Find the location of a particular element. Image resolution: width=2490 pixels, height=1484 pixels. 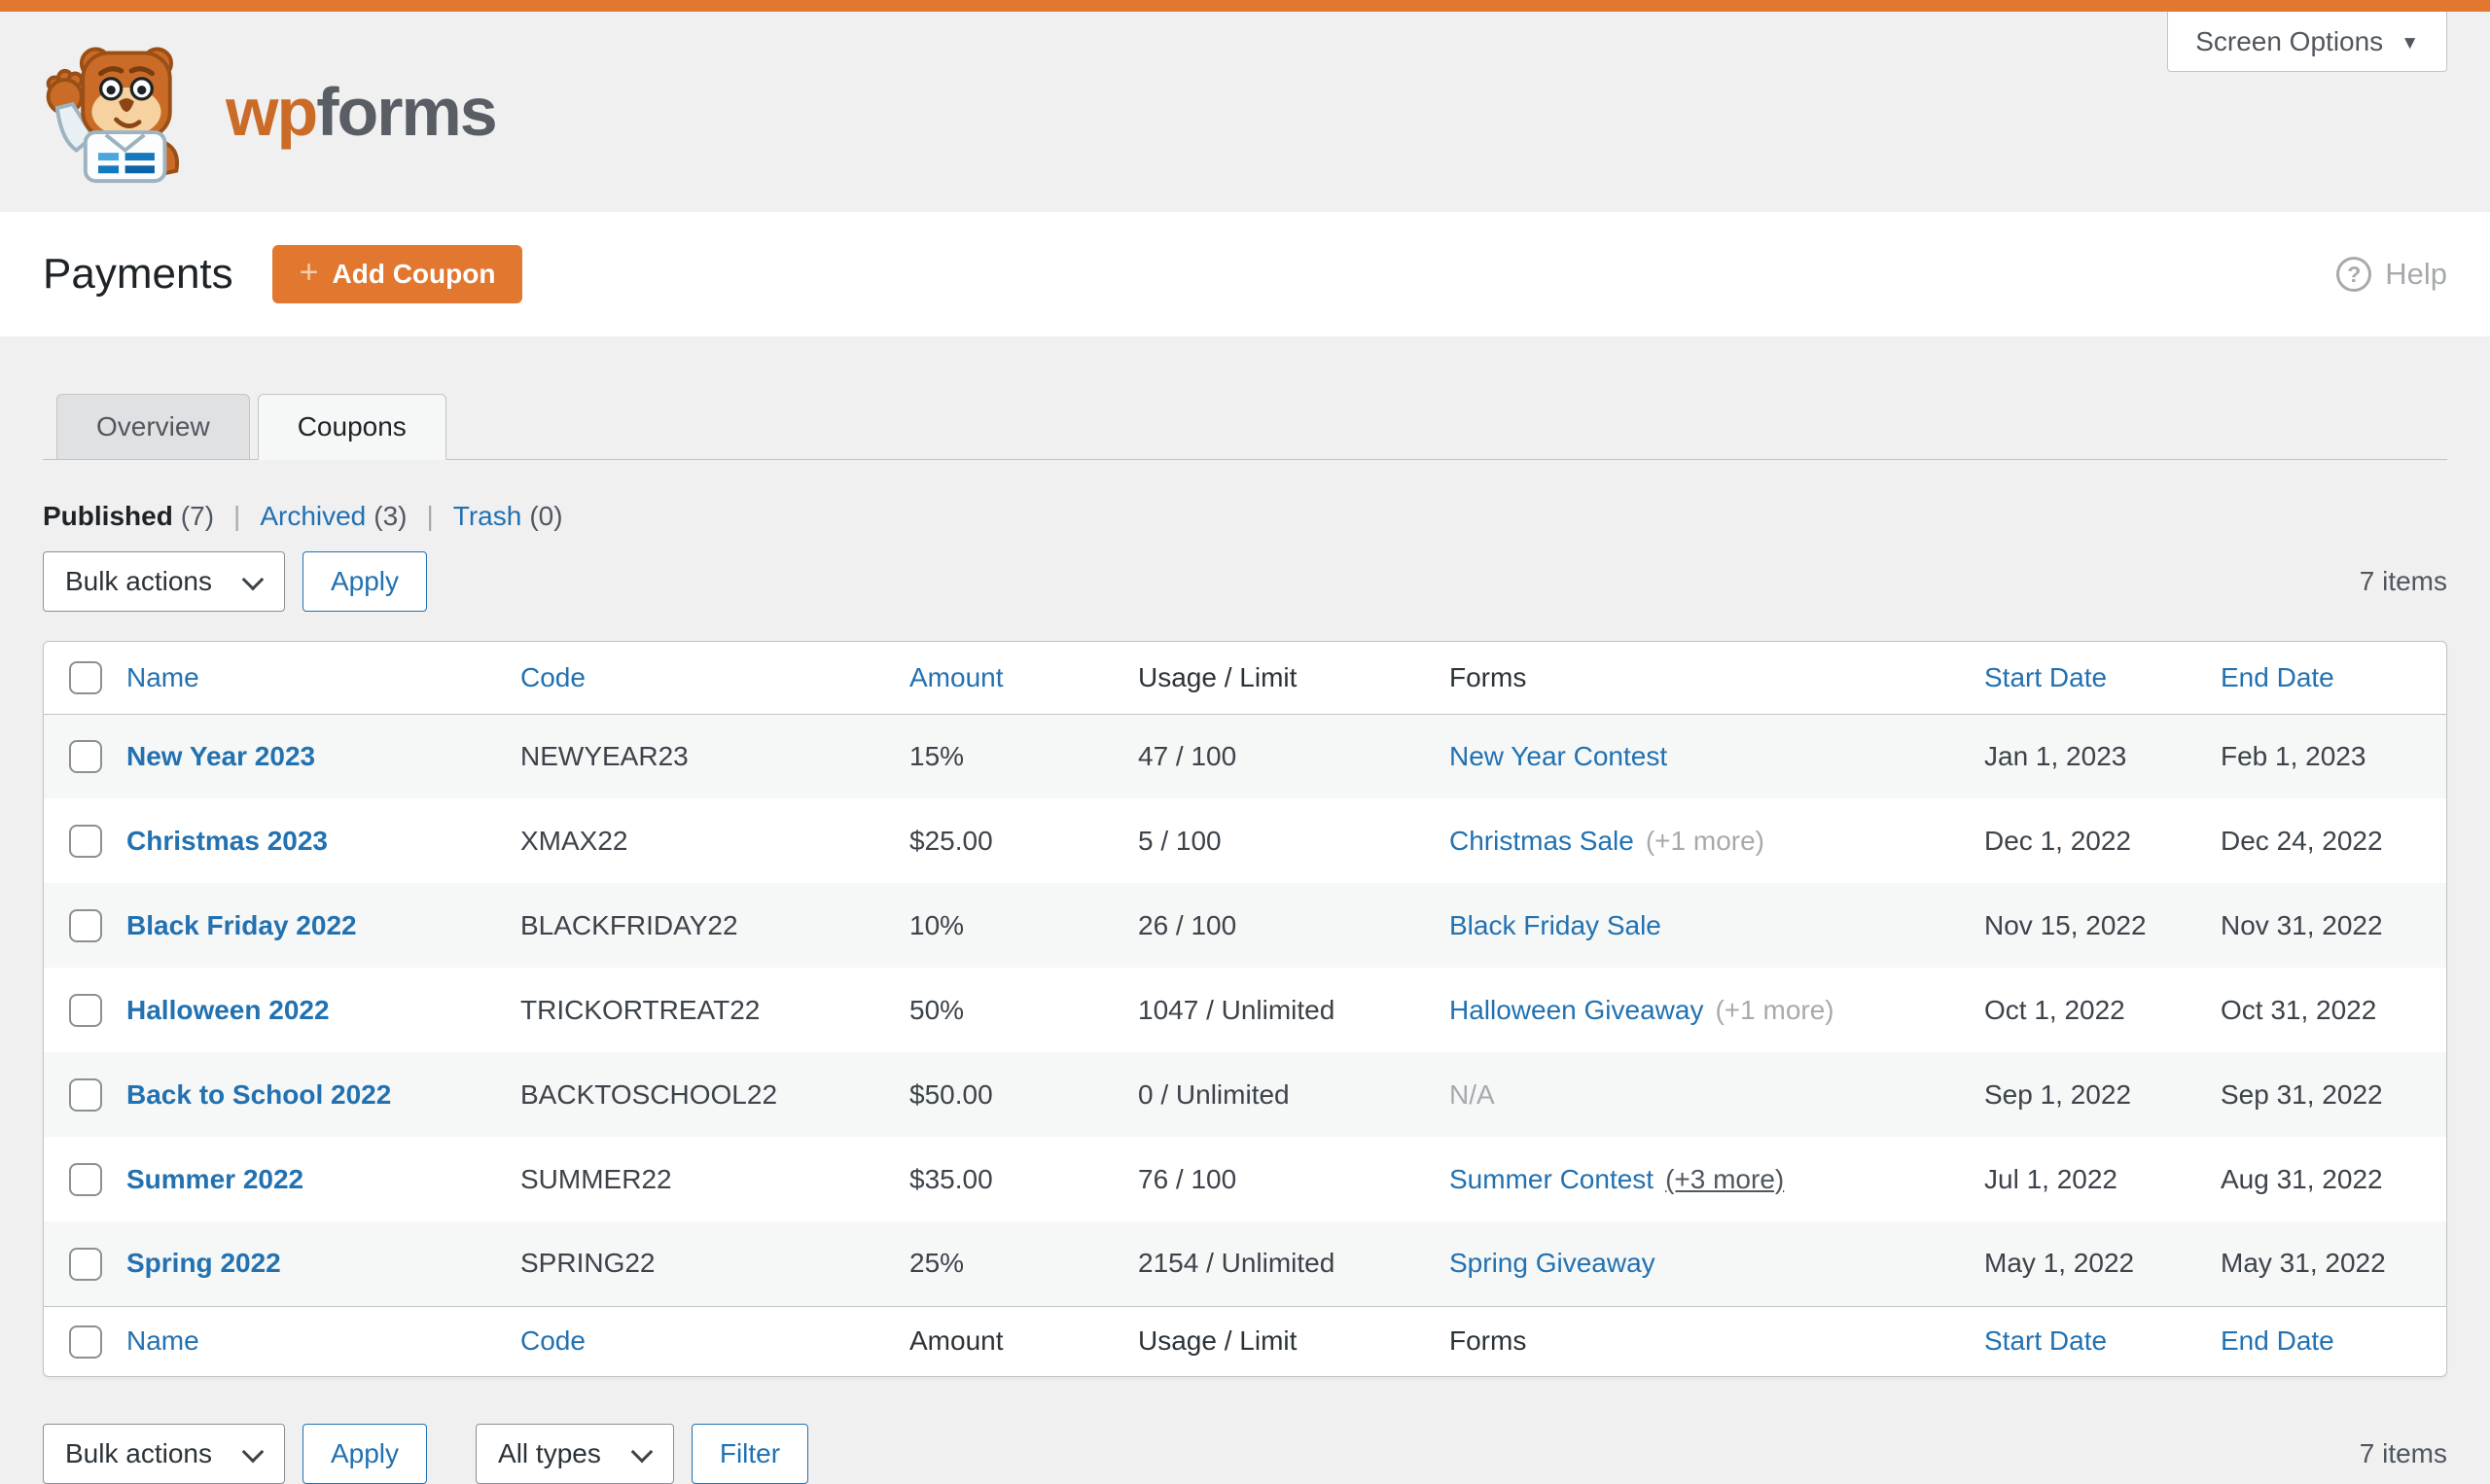

coupon-code-cell: SUMMER22 is located at coordinates (596, 1179).